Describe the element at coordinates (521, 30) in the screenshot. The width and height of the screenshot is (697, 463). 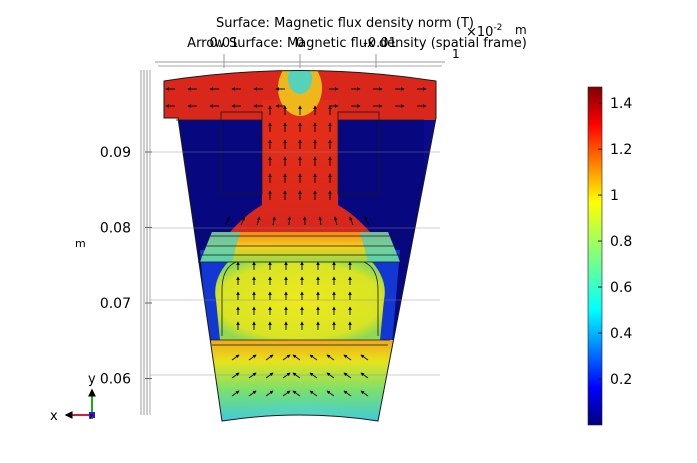
I see `x-unit-label: m` at that location.